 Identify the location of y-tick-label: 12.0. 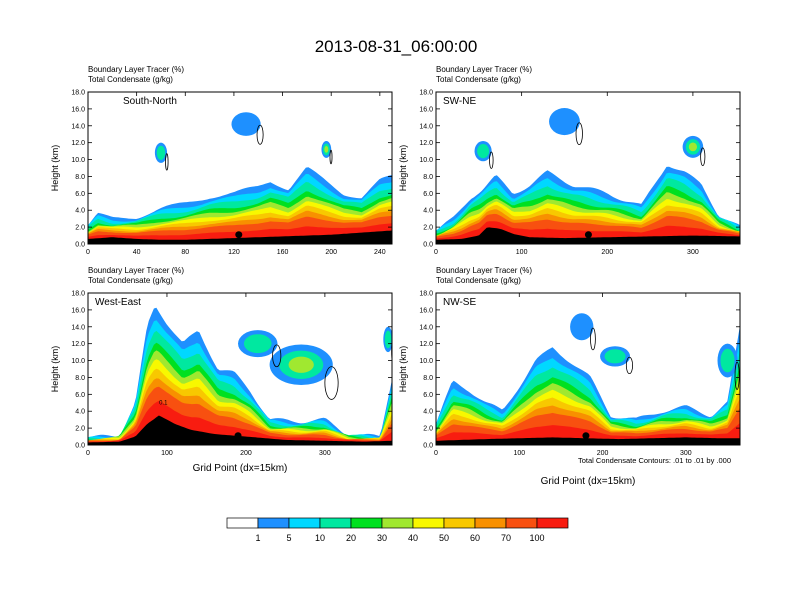
(426, 143).